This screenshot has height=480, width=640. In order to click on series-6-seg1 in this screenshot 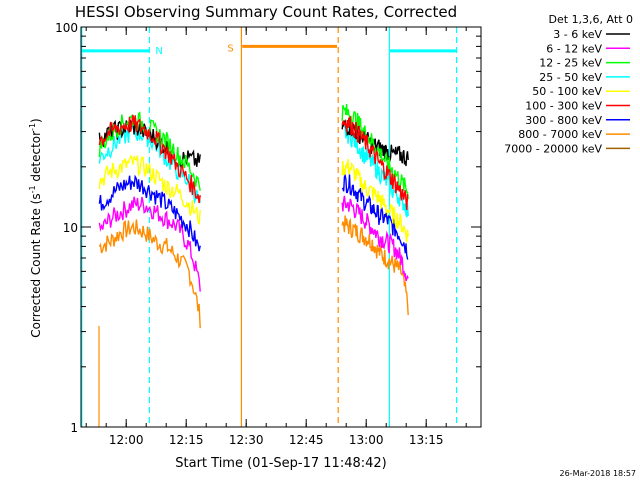, I will do `click(149, 213)`.